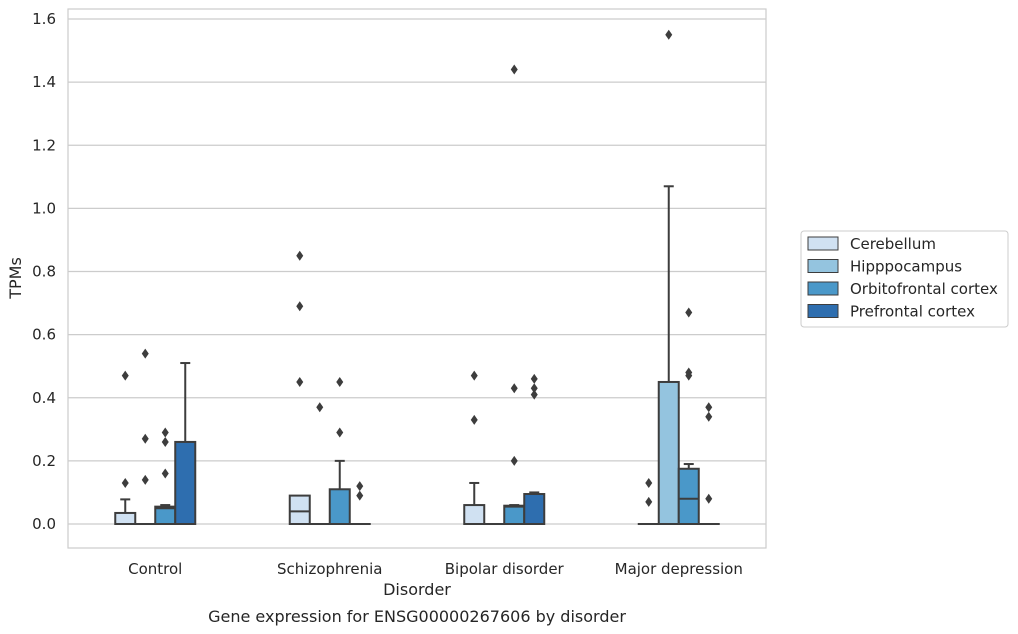 Image resolution: width=1018 pixels, height=634 pixels. What do you see at coordinates (44, 524) in the screenshot?
I see `y-tick-label: 0.0` at bounding box center [44, 524].